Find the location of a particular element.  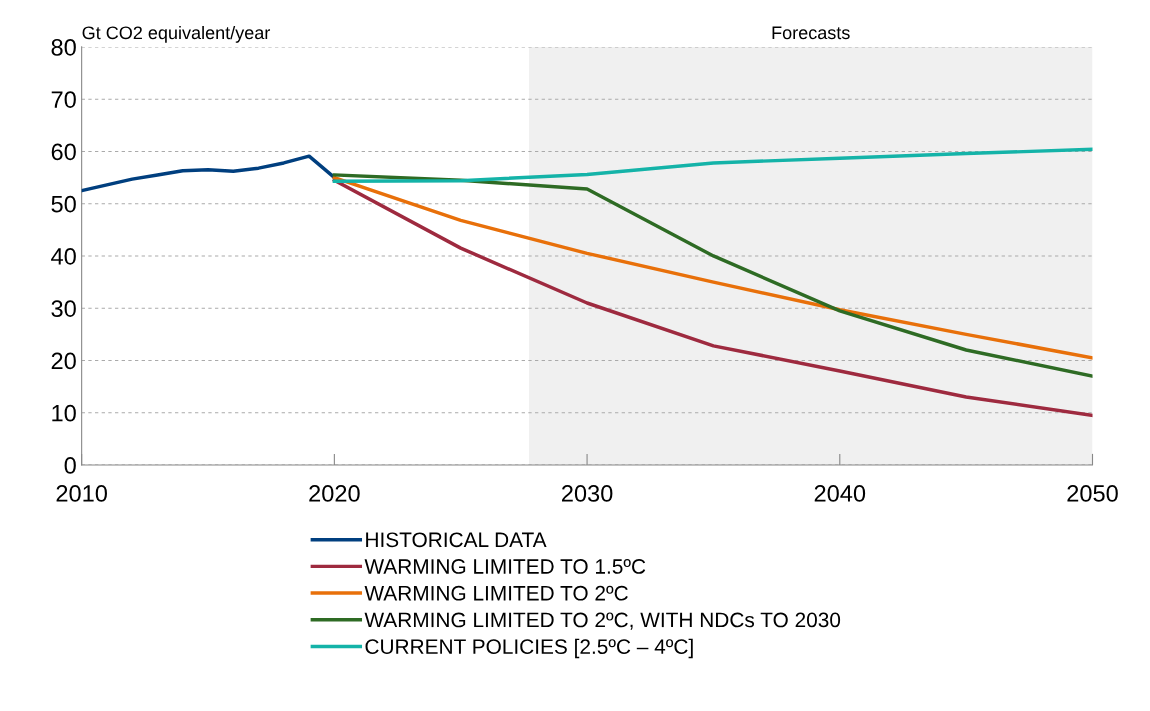

y-tick-label: 60 is located at coordinates (63, 152).